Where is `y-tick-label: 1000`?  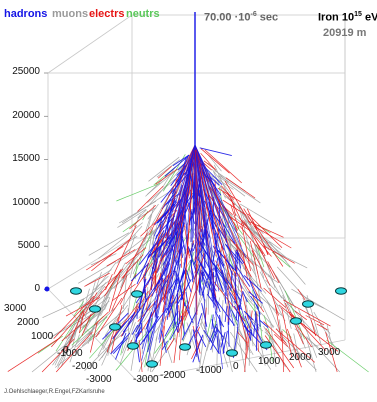
y-tick-label: 1000 is located at coordinates (42, 336).